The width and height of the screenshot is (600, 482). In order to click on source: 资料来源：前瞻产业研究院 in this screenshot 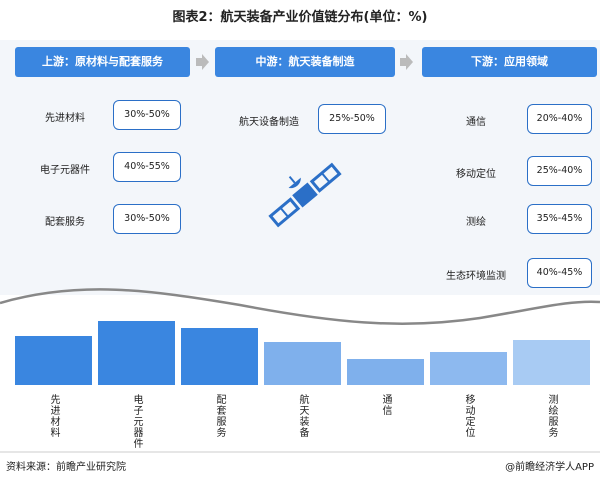, I will do `click(66, 467)`.